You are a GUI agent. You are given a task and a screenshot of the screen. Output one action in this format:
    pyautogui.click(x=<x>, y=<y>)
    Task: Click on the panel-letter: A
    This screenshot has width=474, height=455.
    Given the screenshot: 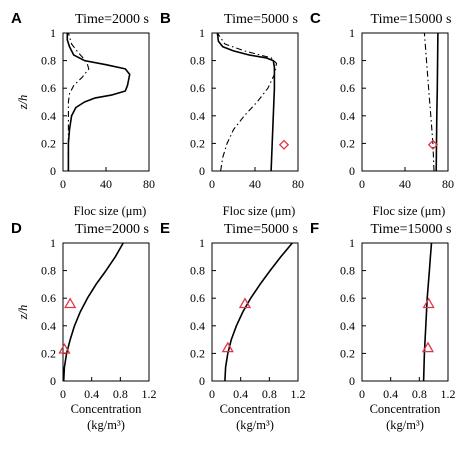 What is the action you would take?
    pyautogui.click(x=16, y=18)
    